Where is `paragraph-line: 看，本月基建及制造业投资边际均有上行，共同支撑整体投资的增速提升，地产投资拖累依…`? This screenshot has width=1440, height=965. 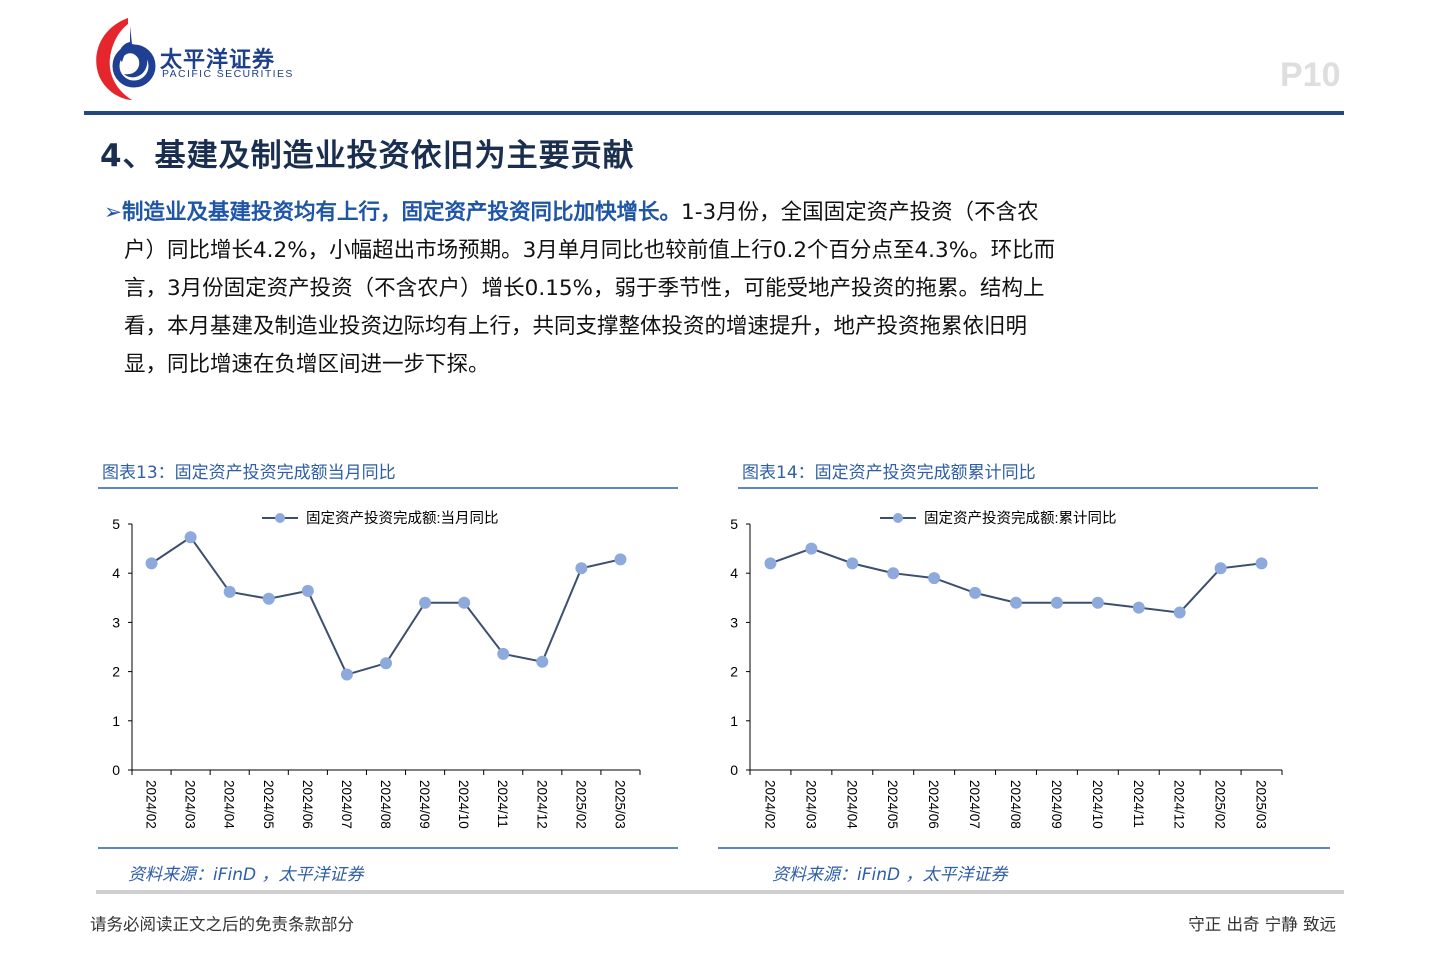
paragraph-line: 看，本月基建及制造业投资边际均有上行，共同支撑整体投资的增速提升，地产投资拖累依… is located at coordinates (576, 326).